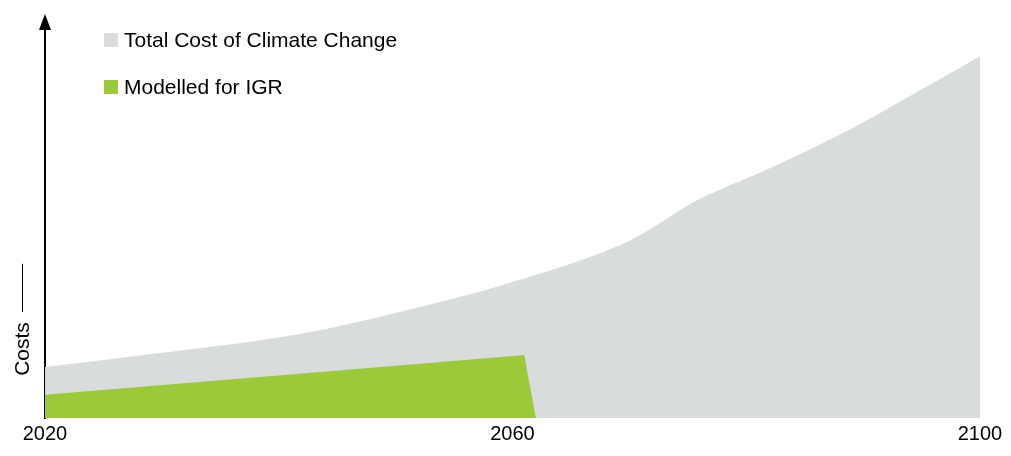 The height and width of the screenshot is (456, 1011). What do you see at coordinates (980, 432) in the screenshot?
I see `x-tick-label: 2100` at bounding box center [980, 432].